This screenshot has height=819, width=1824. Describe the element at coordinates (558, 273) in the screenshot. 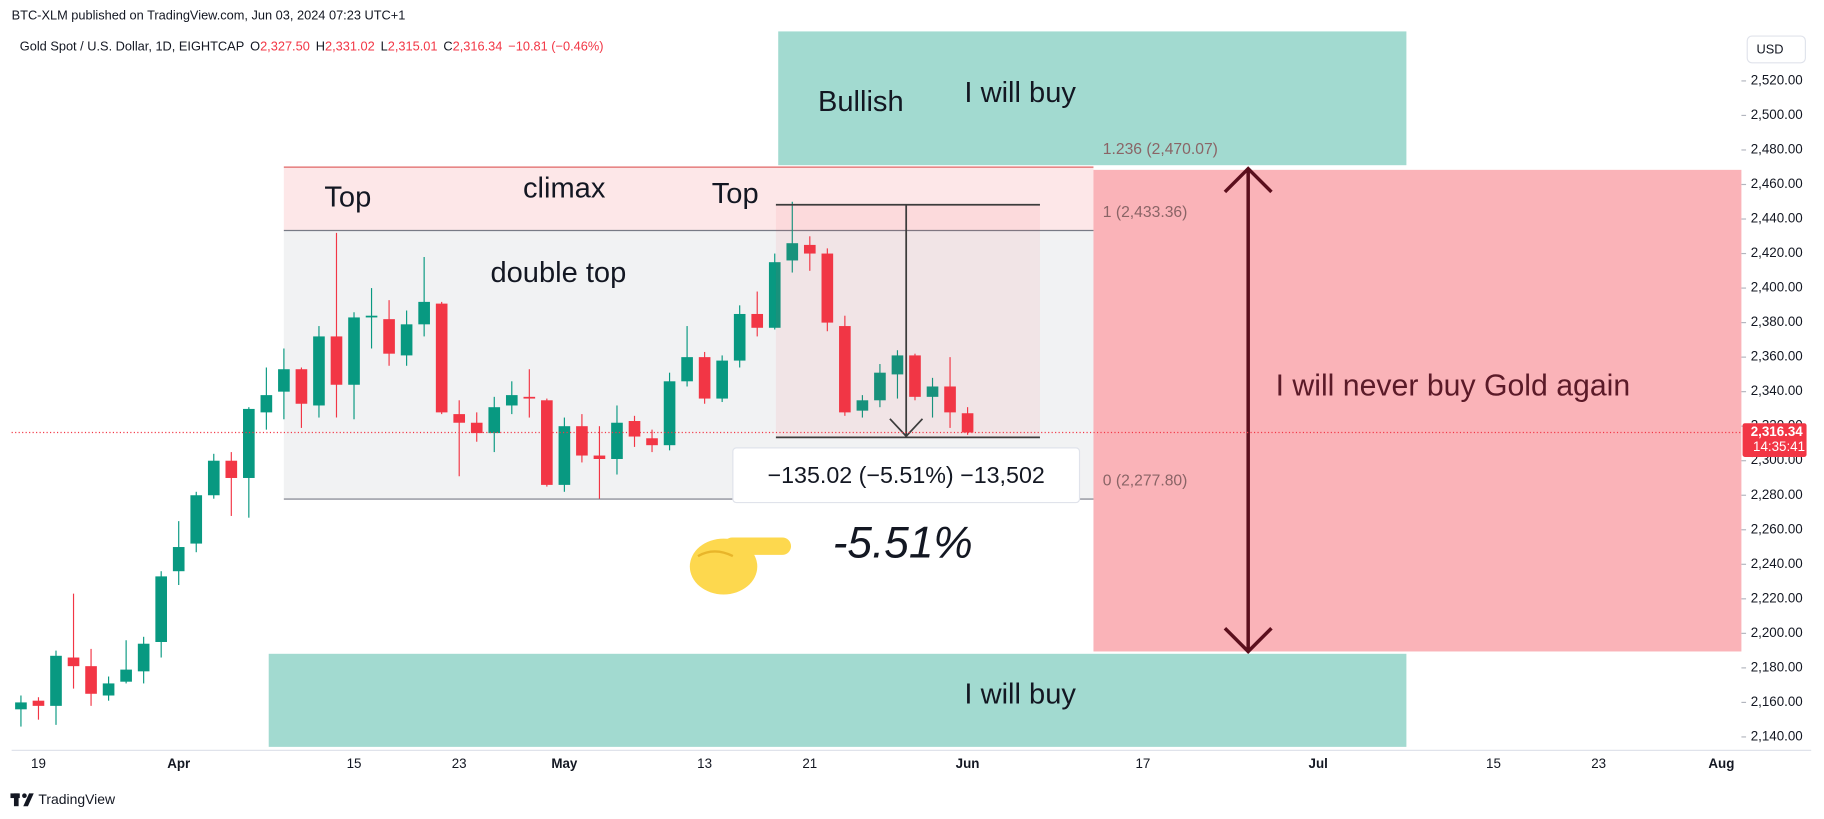

I see `annotation: double top` at that location.